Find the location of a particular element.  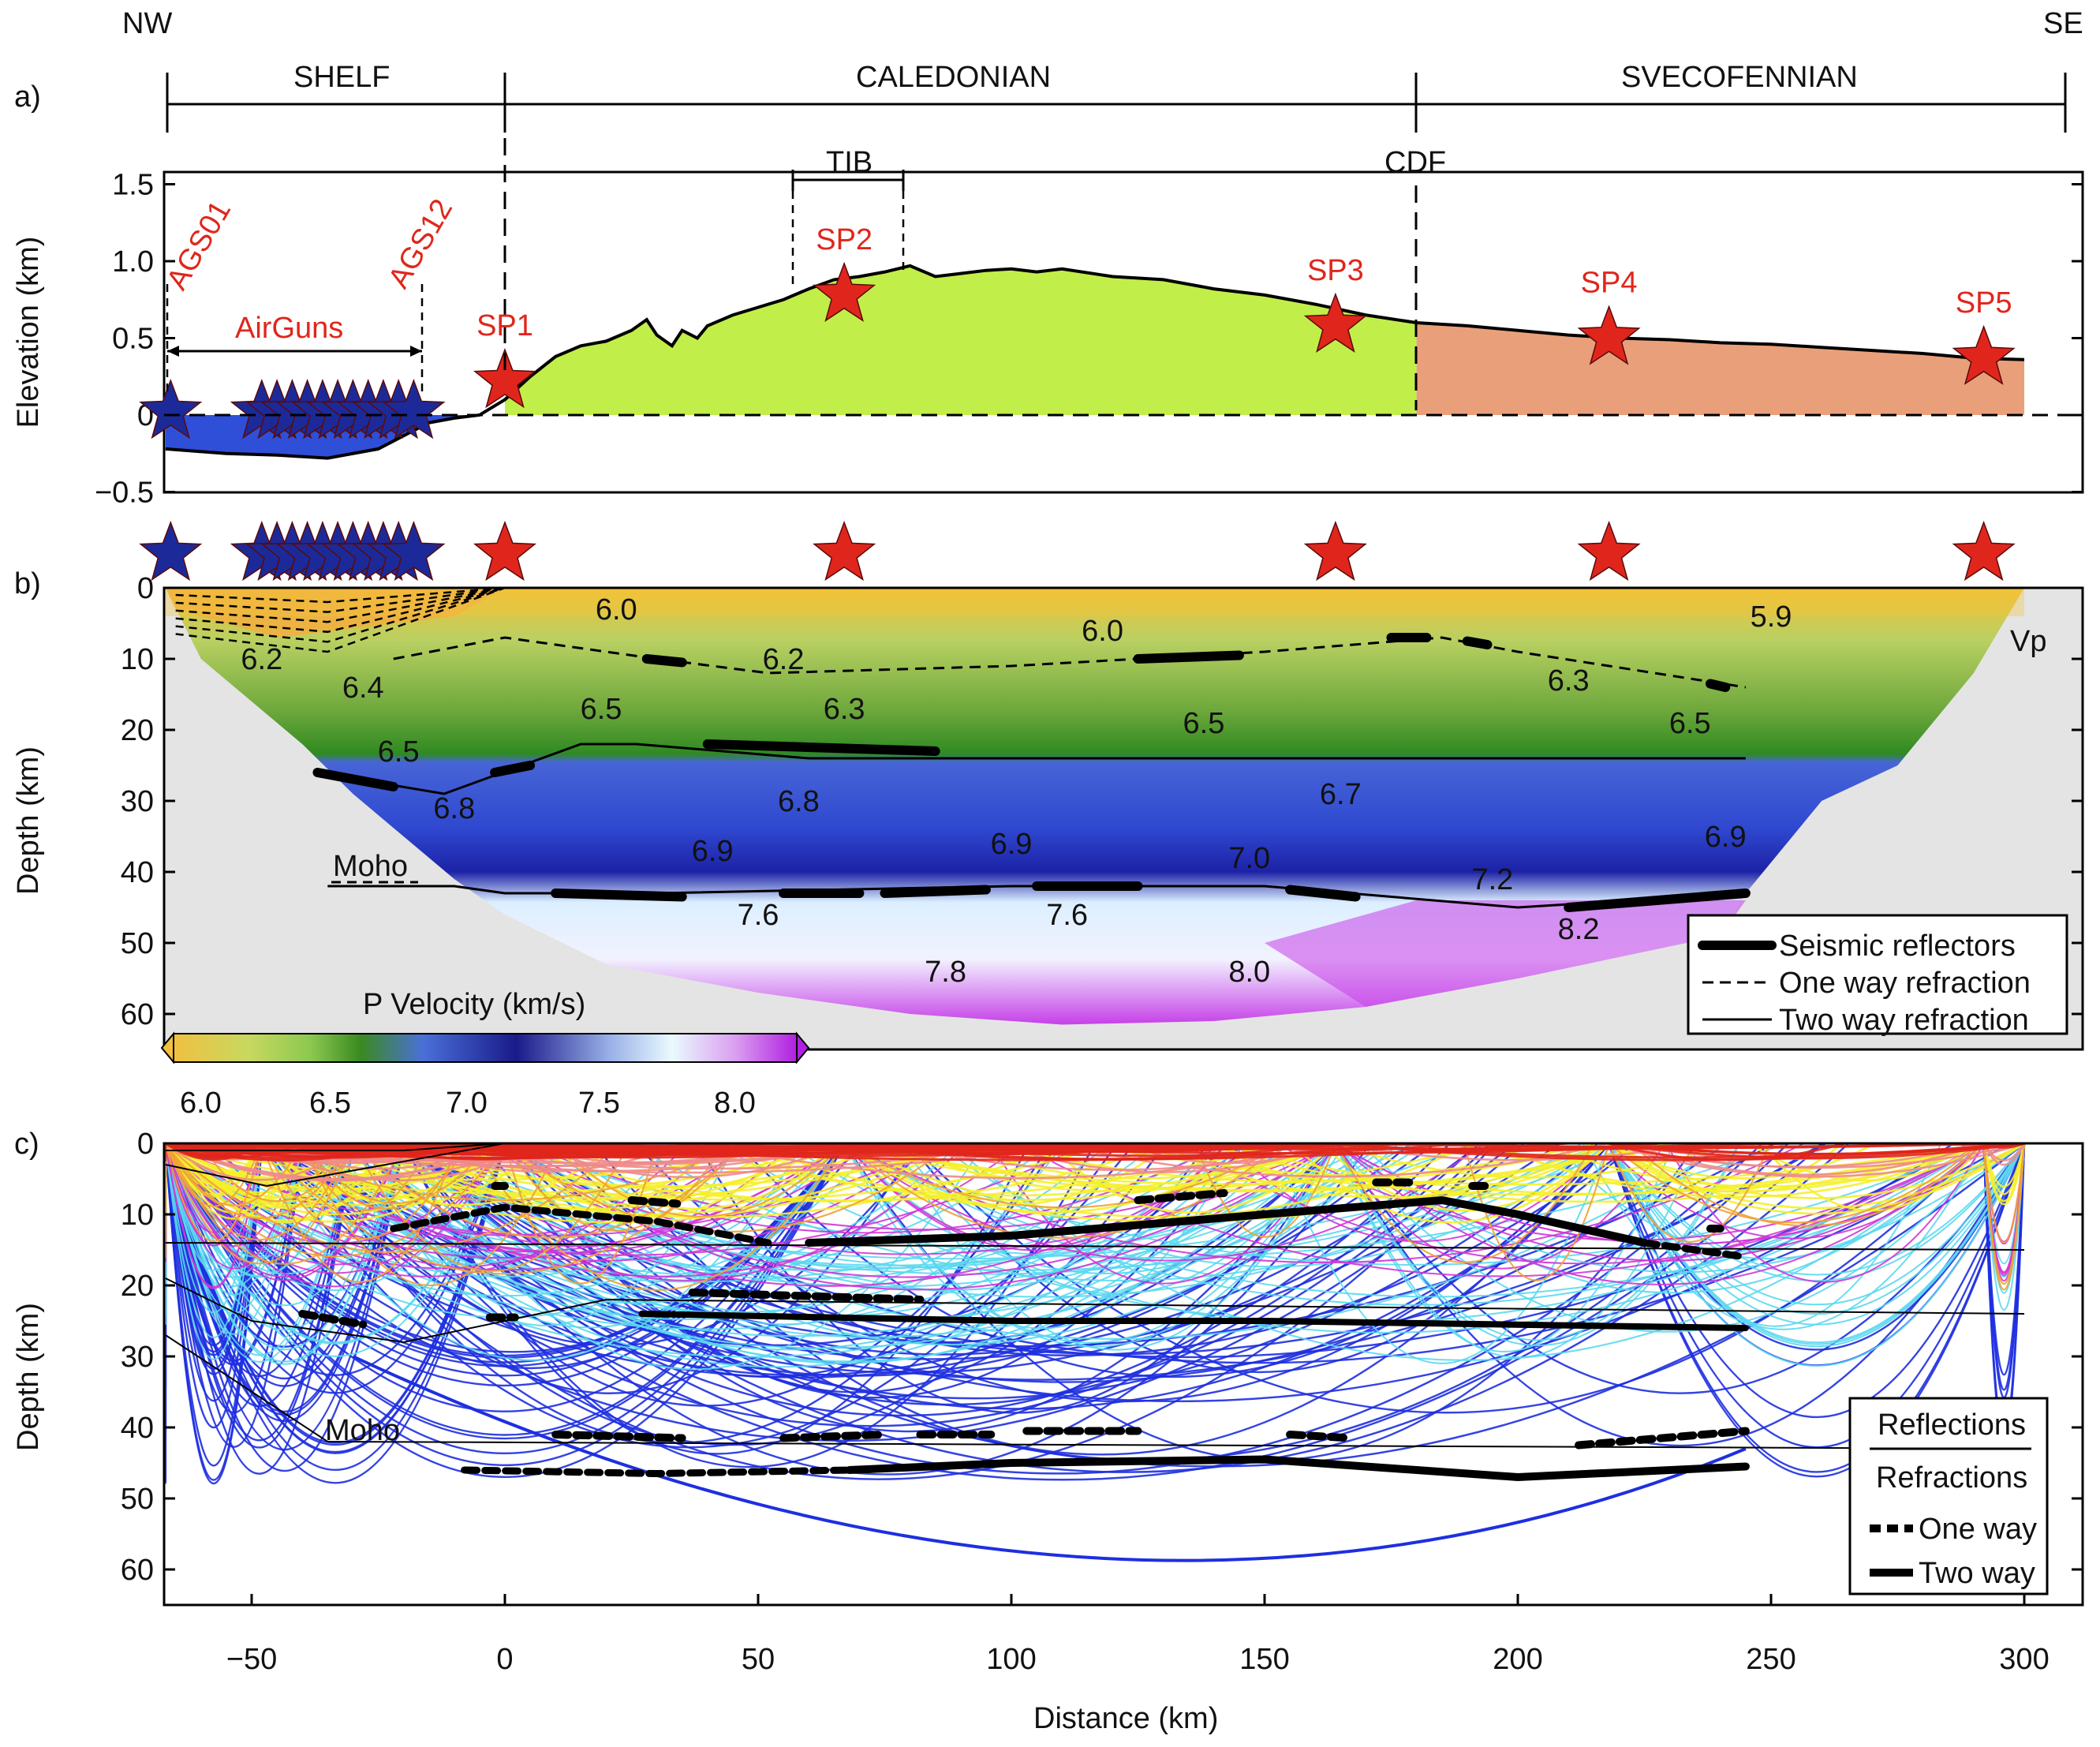

velocity-label: 7.2 is located at coordinates (1492, 880).